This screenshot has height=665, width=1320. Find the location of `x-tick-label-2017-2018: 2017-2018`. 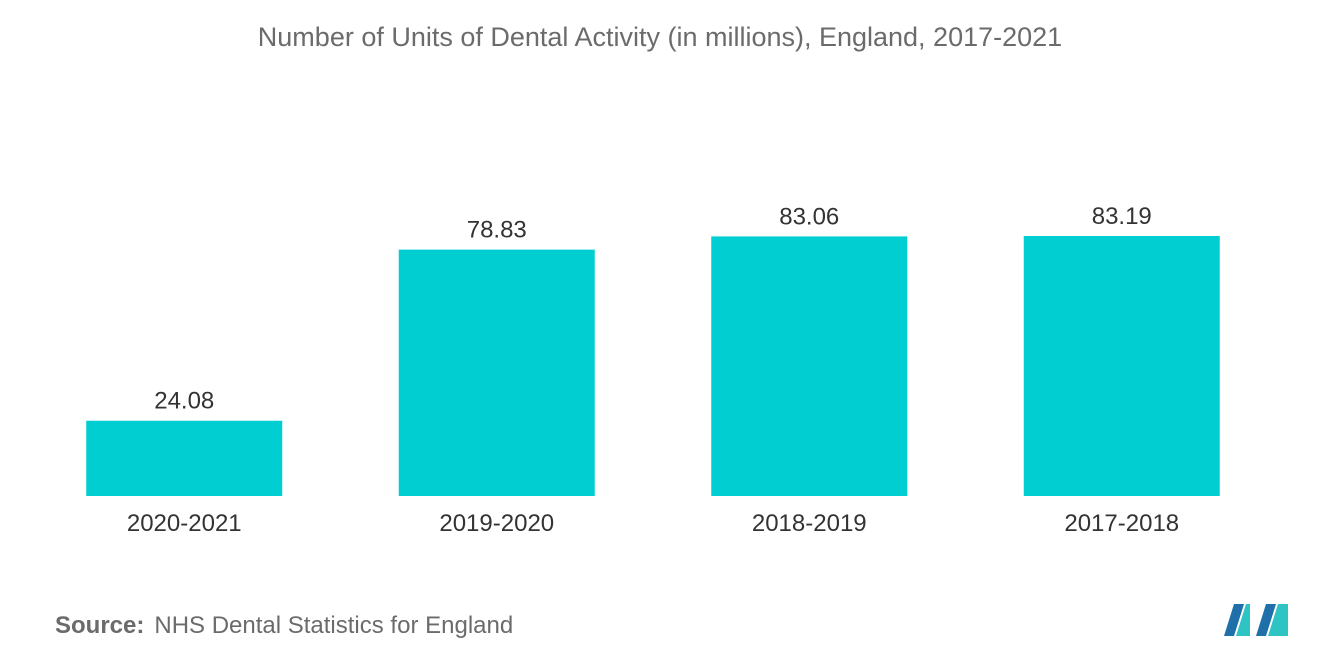

x-tick-label-2017-2018: 2017-2018 is located at coordinates (1121, 523).